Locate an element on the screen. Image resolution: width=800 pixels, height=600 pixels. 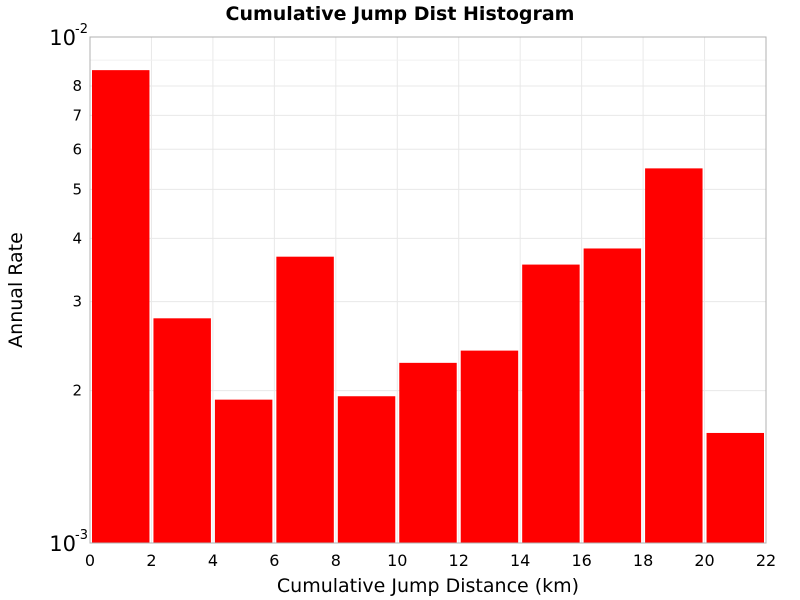
y-major-tick-exponent: -2 is located at coordinates (81, 29).